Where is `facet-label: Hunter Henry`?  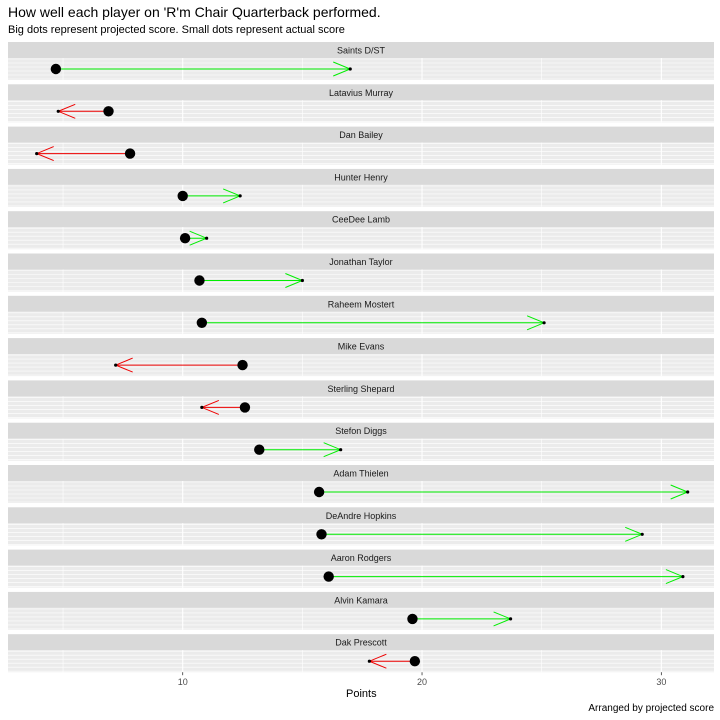
facet-label: Hunter Henry is located at coordinates (361, 177).